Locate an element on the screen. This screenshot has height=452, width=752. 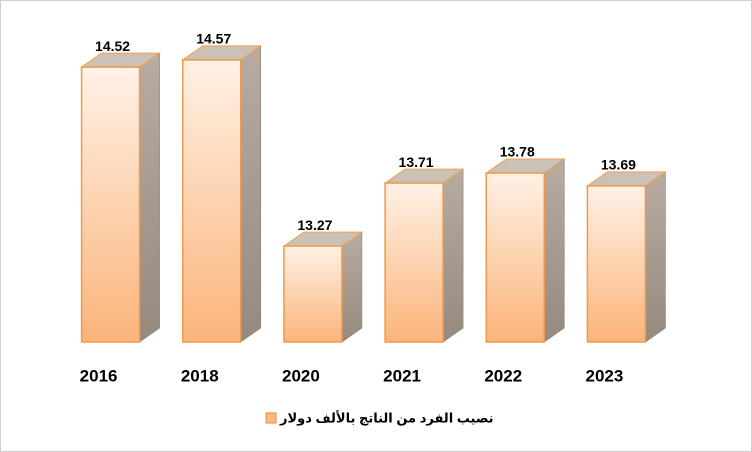
legend-swatch is located at coordinates (271, 418).